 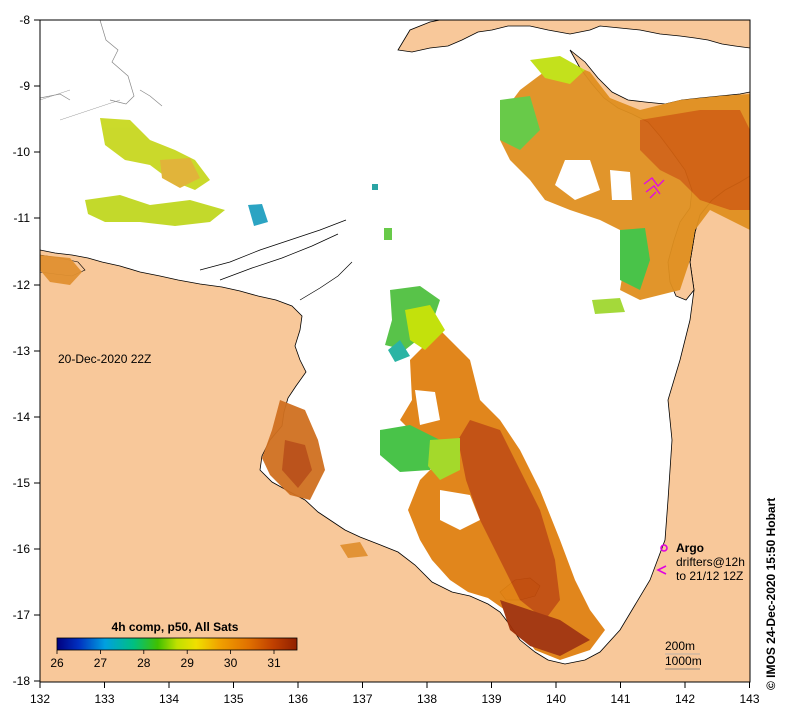 What do you see at coordinates (298, 699) in the screenshot?
I see `lon-tick-label: 136` at bounding box center [298, 699].